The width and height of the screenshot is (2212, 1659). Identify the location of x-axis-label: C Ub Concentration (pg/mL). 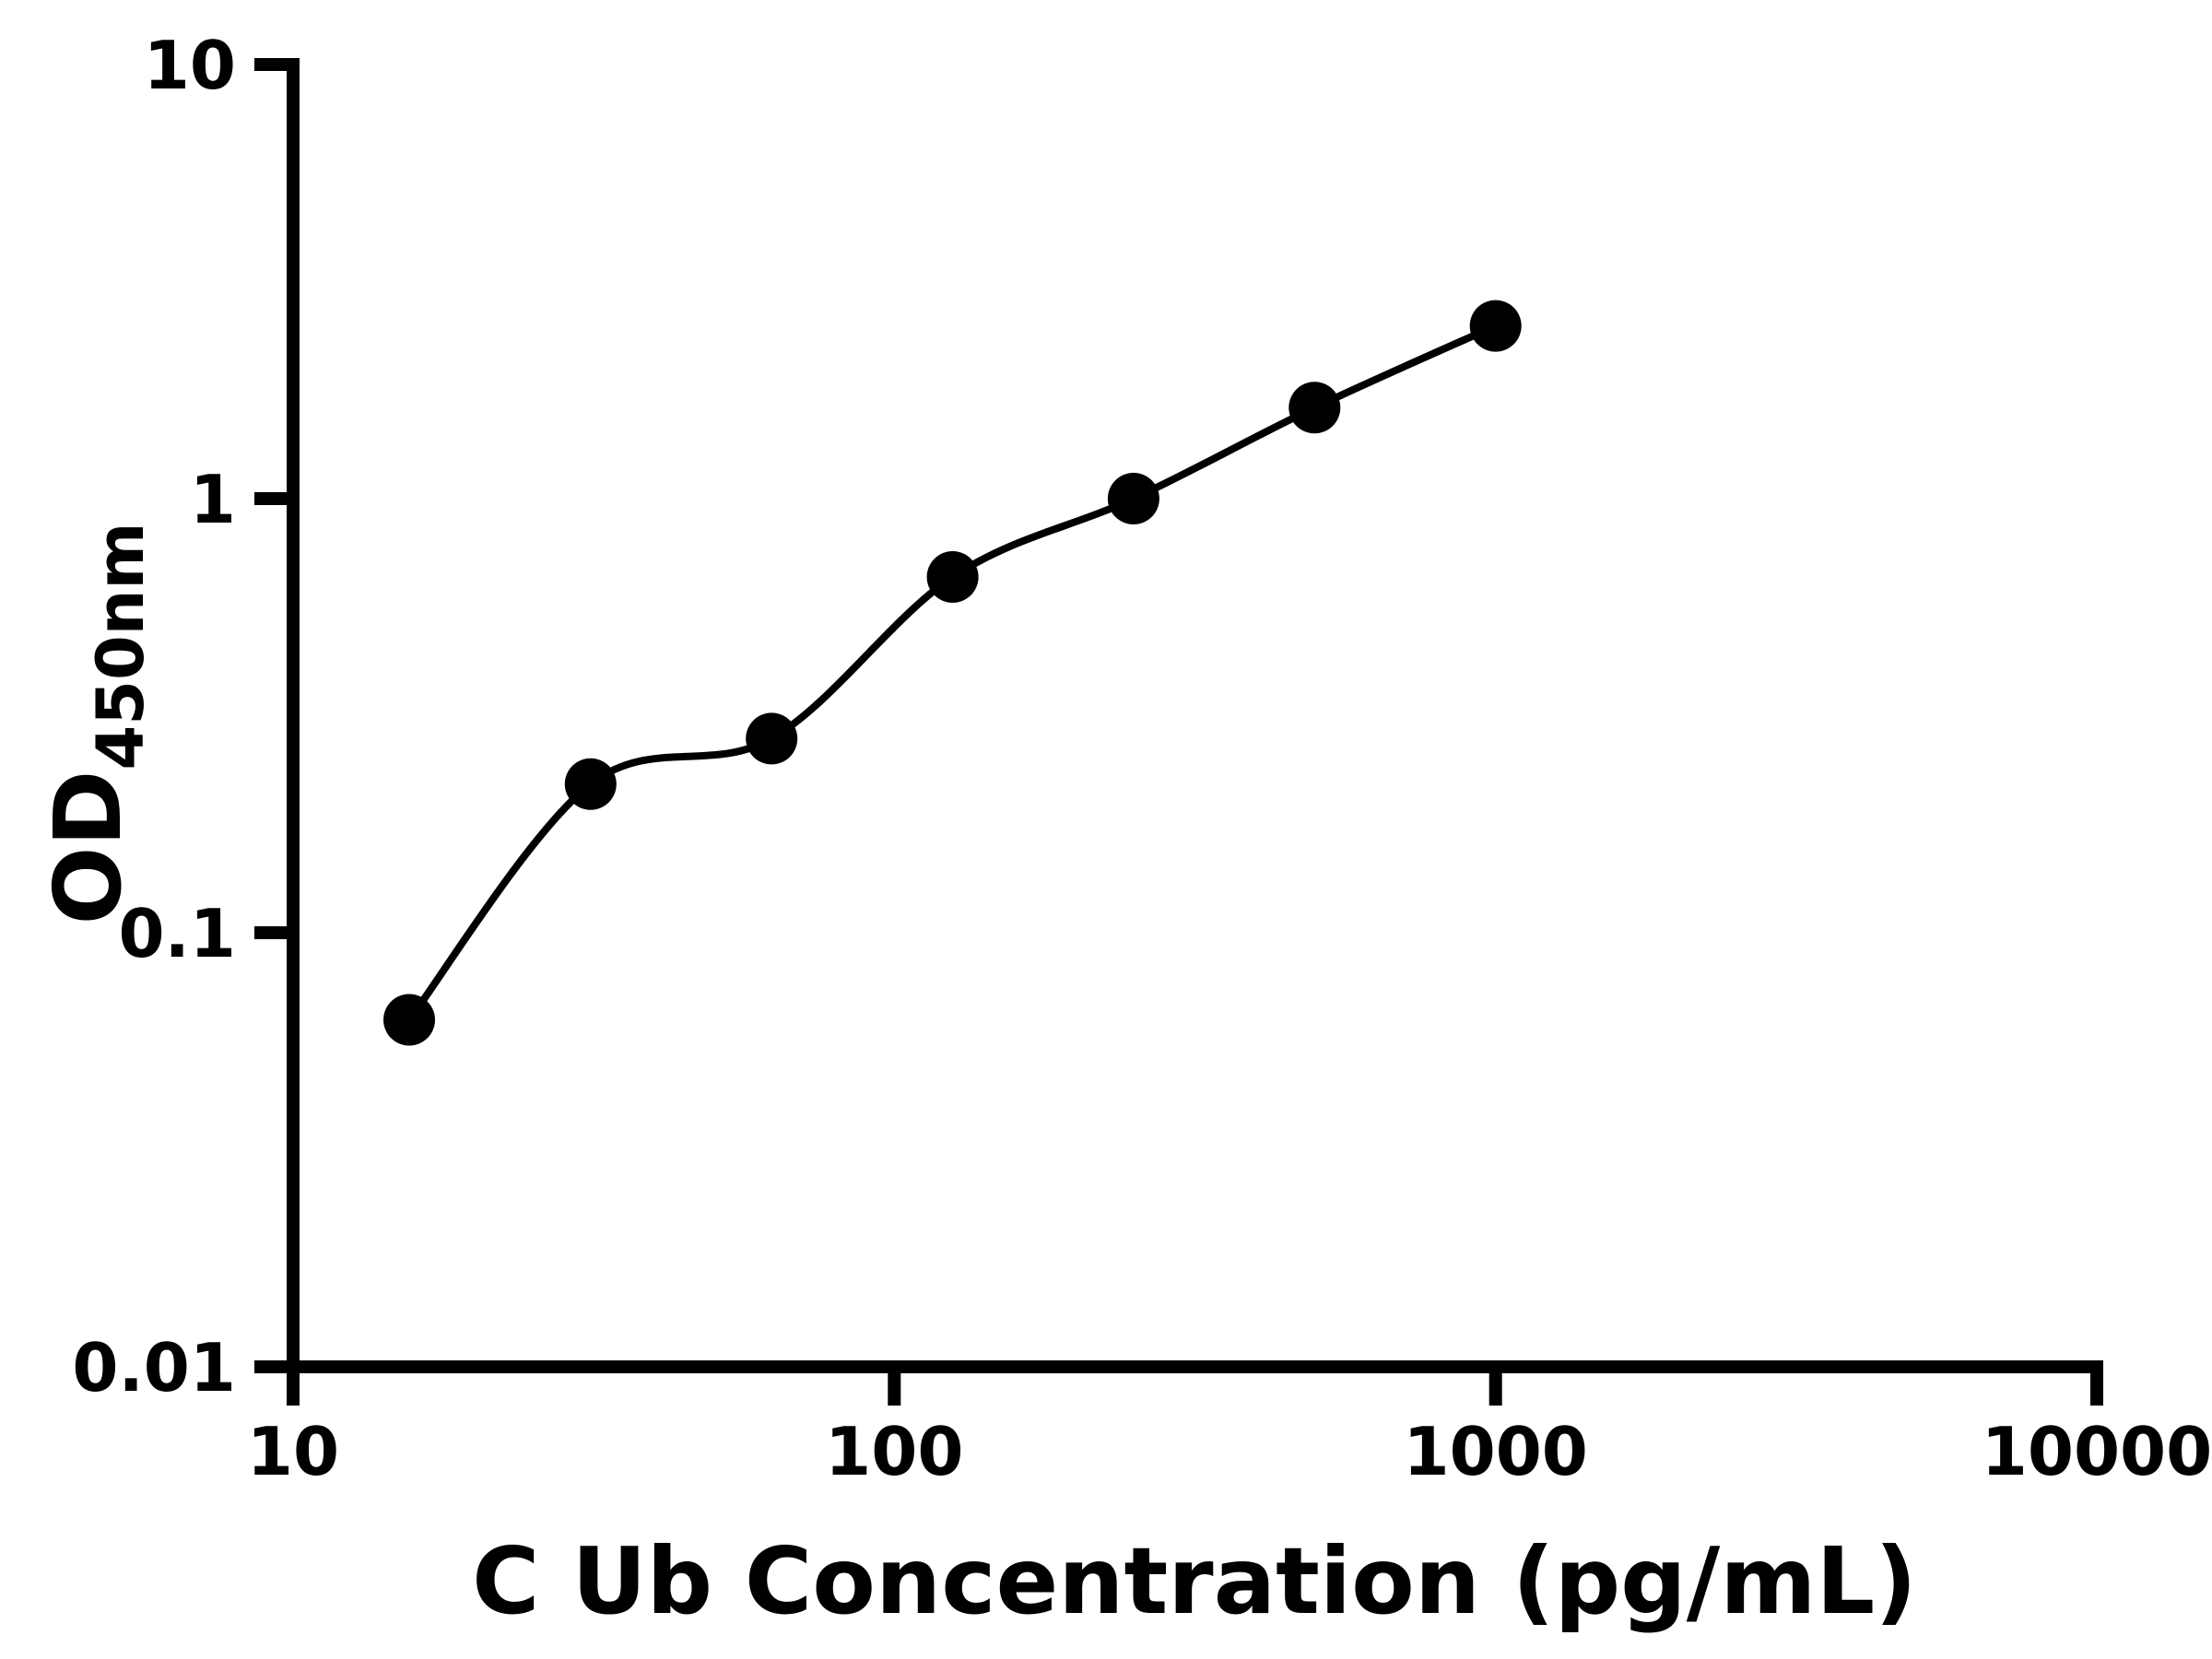
(1194, 1581).